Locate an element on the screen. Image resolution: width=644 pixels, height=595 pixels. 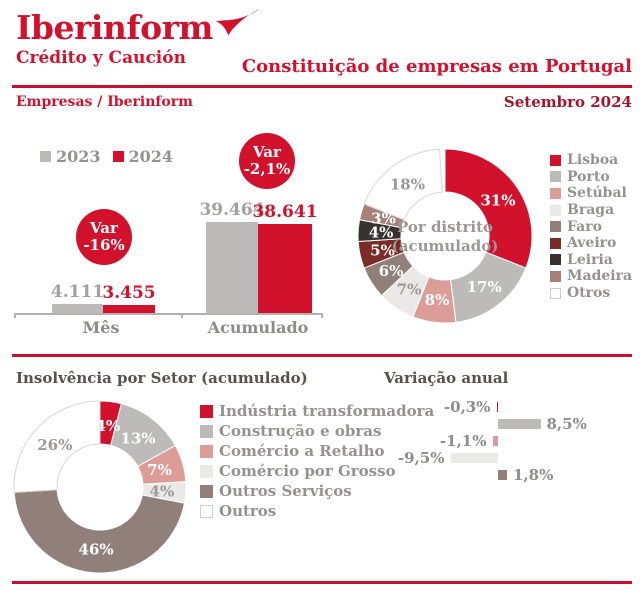
legend-swatch-comercio-a-retalho is located at coordinates (206, 451).